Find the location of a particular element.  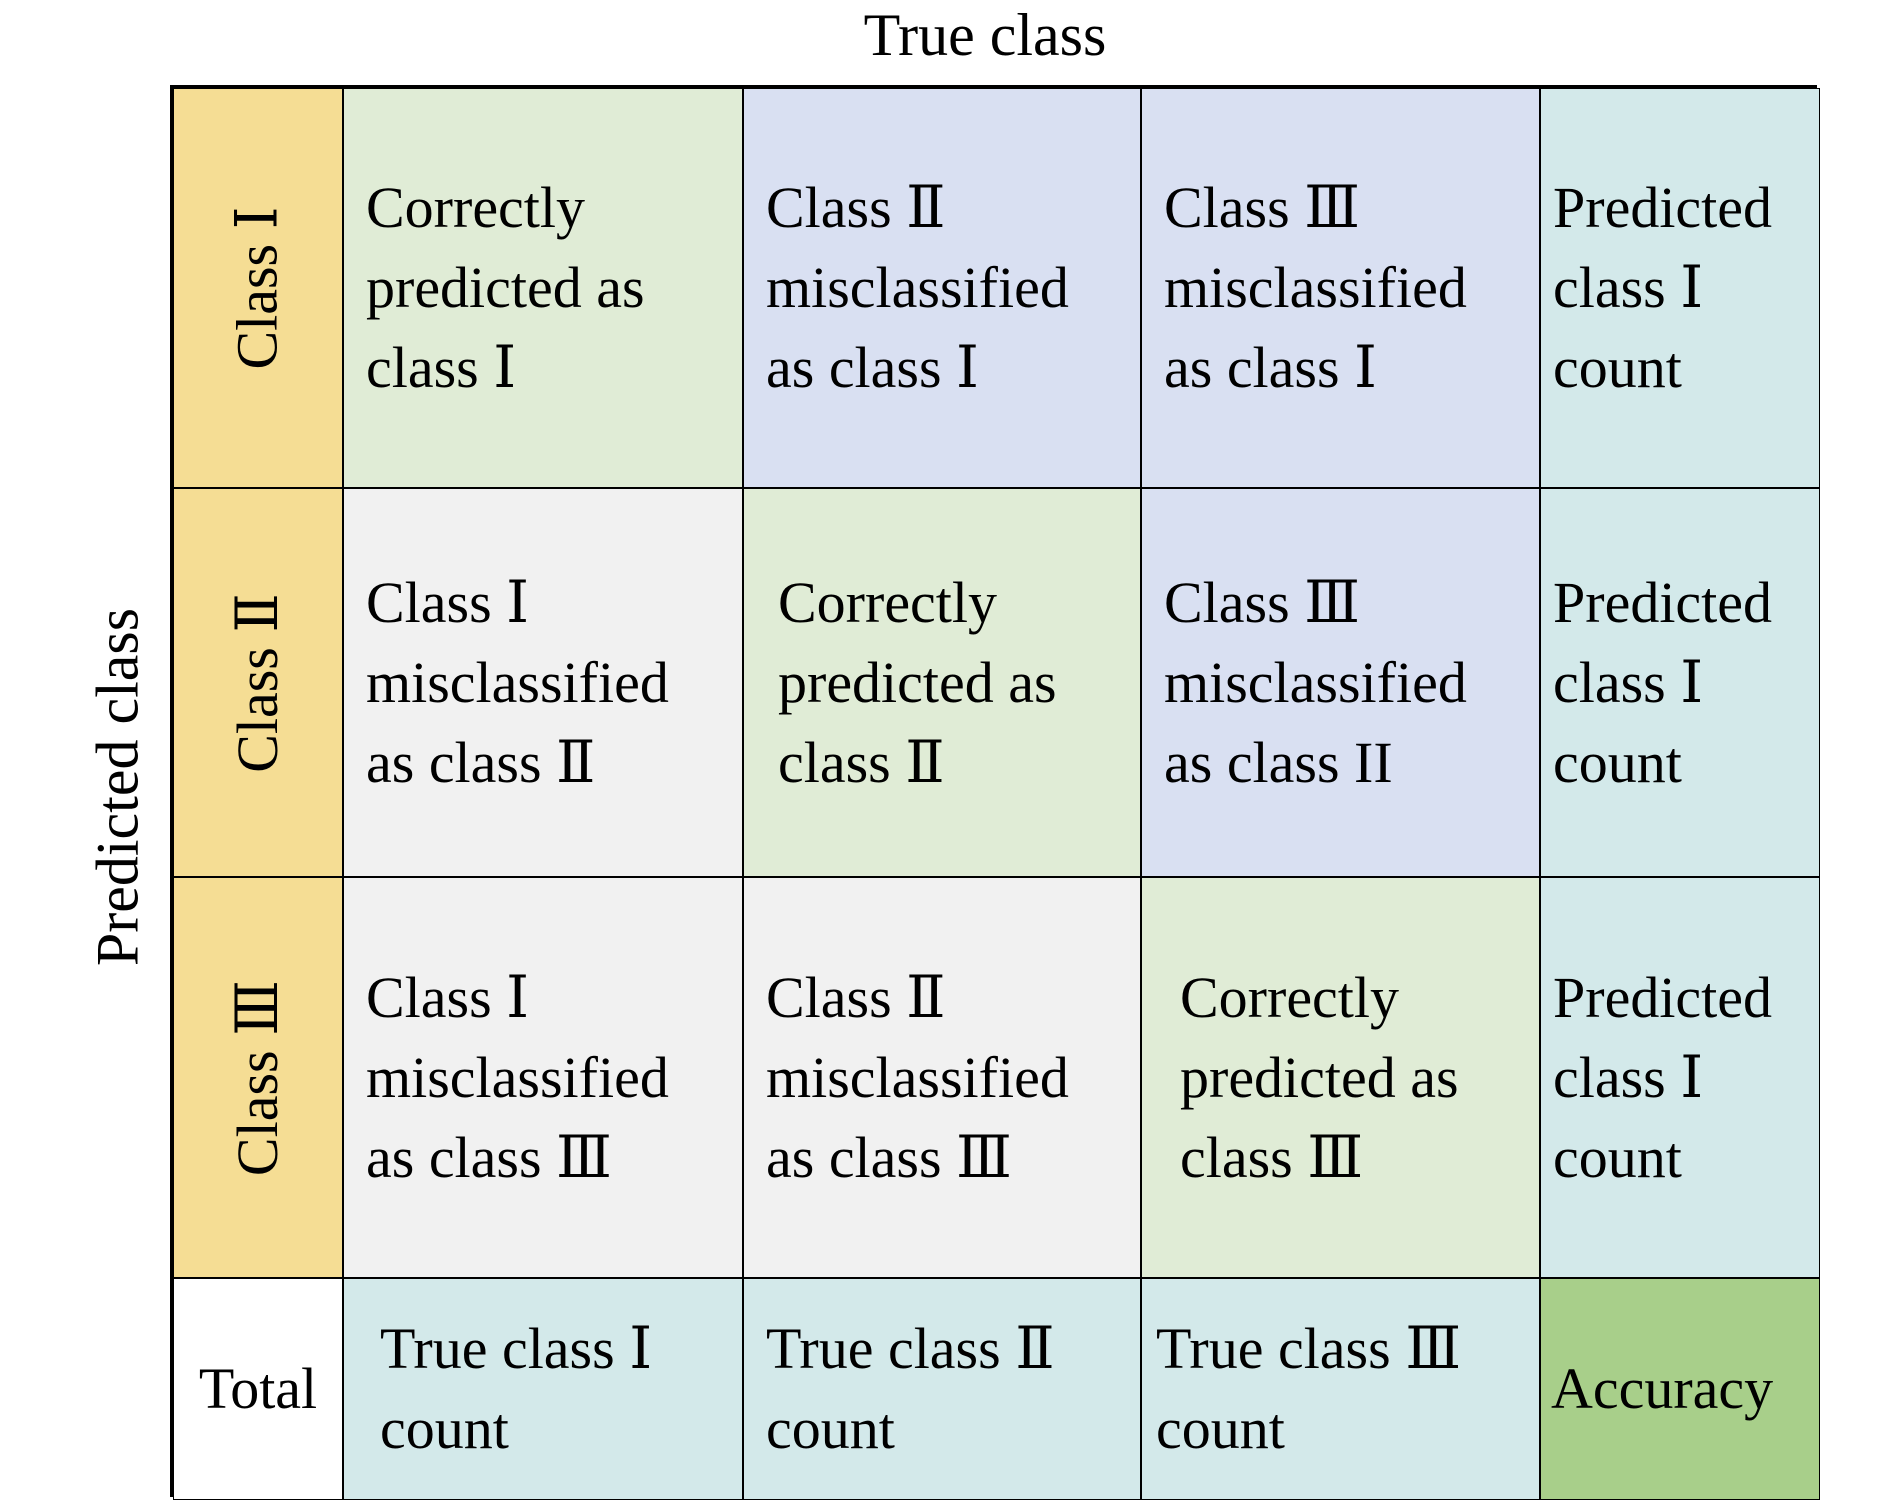

cell-1-as-2: Class Ⅰ misclassified as class Ⅱ is located at coordinates (543, 682).